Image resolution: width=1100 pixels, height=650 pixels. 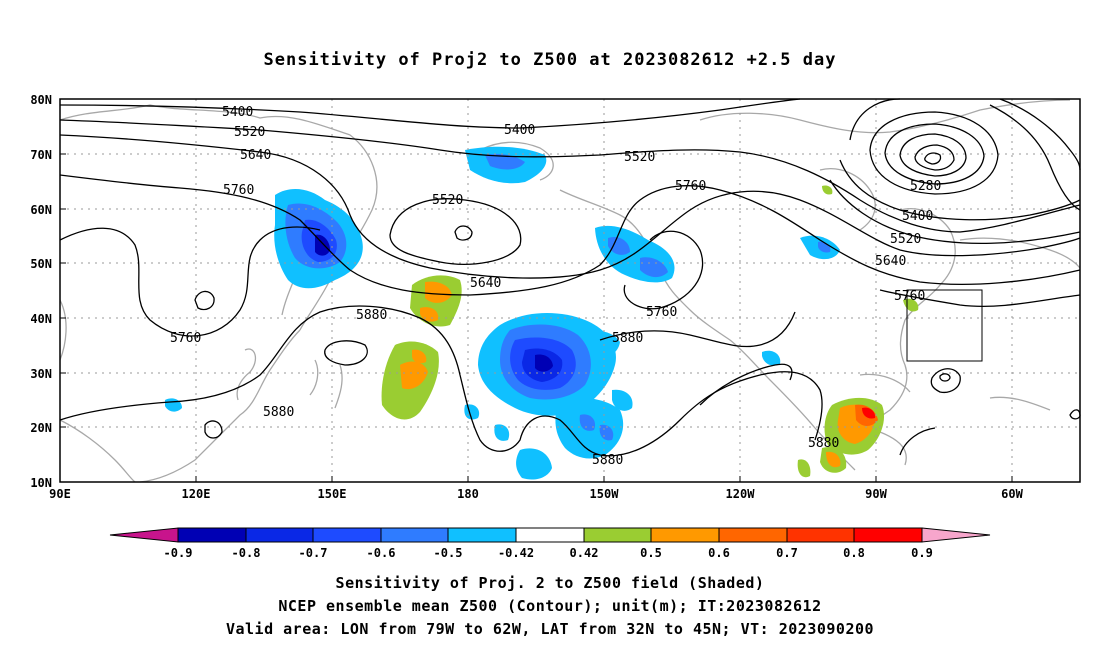 What do you see at coordinates (651, 553) in the screenshot?
I see `colorbar-label: 0.5` at bounding box center [651, 553].